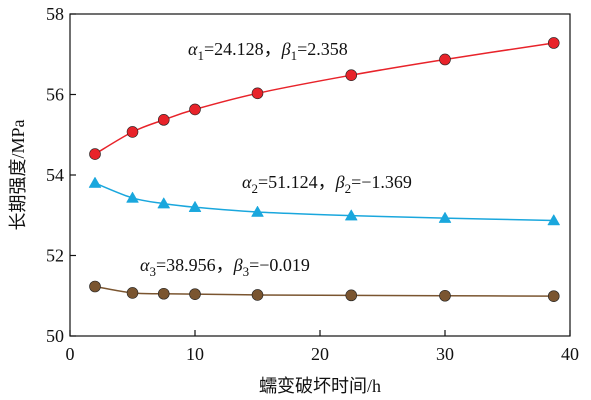 The width and height of the screenshot is (591, 400). I want to click on x-tick-label: 20, so click(320, 354).